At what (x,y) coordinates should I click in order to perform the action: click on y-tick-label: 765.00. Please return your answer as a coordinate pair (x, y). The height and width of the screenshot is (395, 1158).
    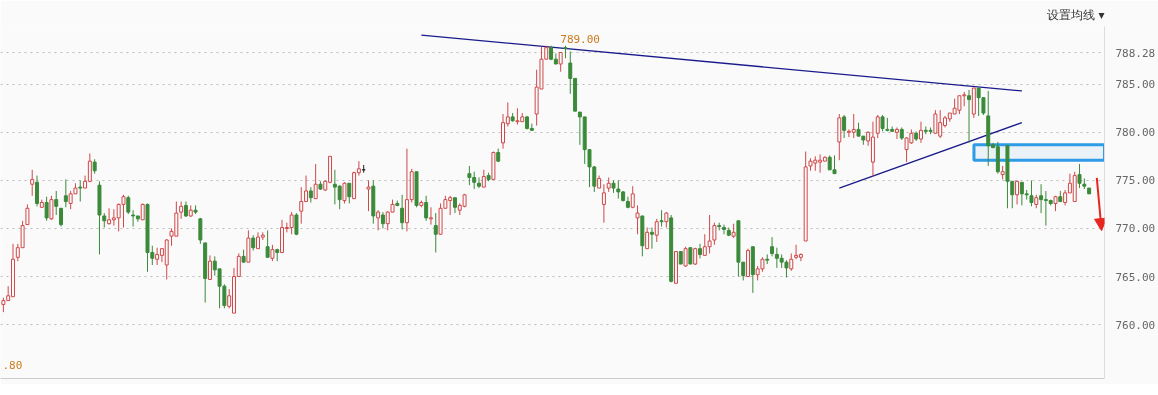
    Looking at the image, I should click on (1135, 277).